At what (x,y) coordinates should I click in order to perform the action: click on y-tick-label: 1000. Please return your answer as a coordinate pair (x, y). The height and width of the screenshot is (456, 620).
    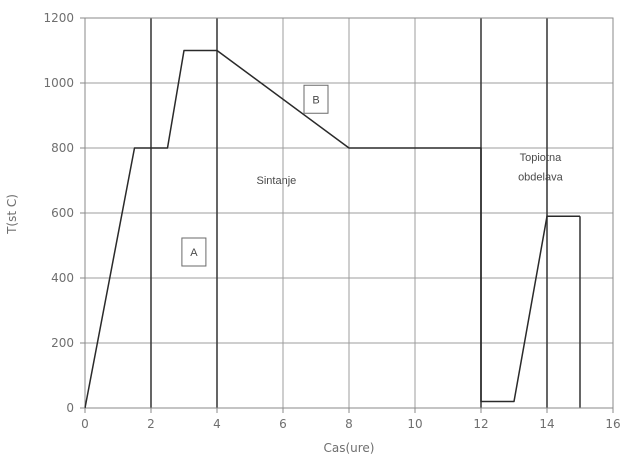
    Looking at the image, I should click on (58, 83).